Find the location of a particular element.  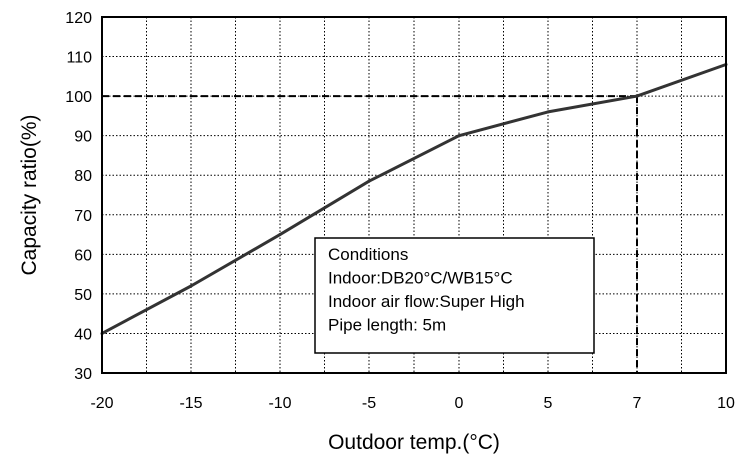

x-tick-label: -15 is located at coordinates (190, 403).